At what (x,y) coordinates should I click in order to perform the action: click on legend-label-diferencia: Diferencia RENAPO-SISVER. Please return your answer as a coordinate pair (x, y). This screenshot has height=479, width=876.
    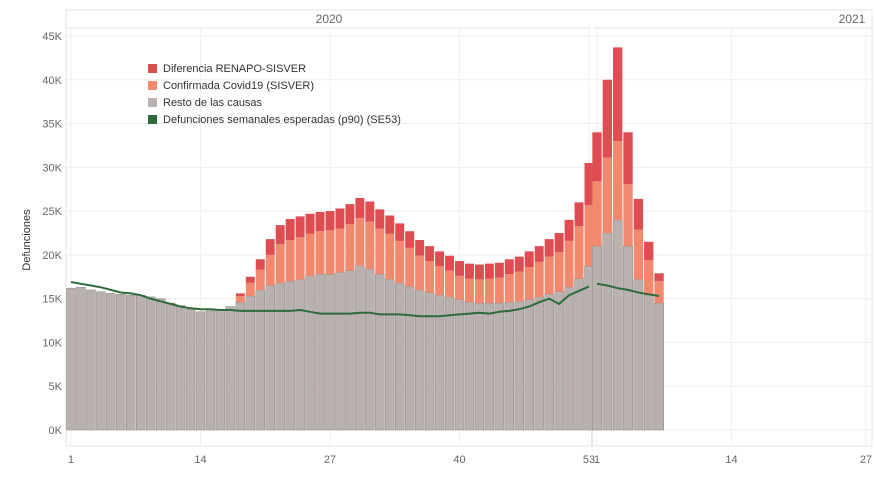
    Looking at the image, I should click on (234, 69).